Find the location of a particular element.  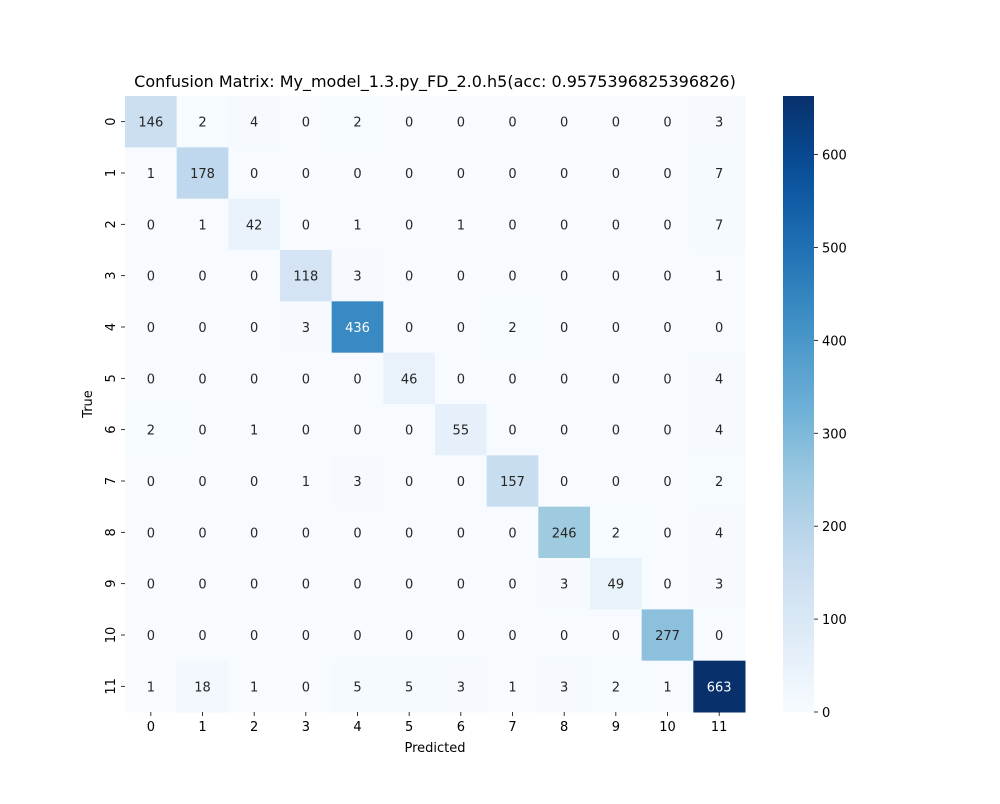

cell-value-10-3: 0 is located at coordinates (306, 636).